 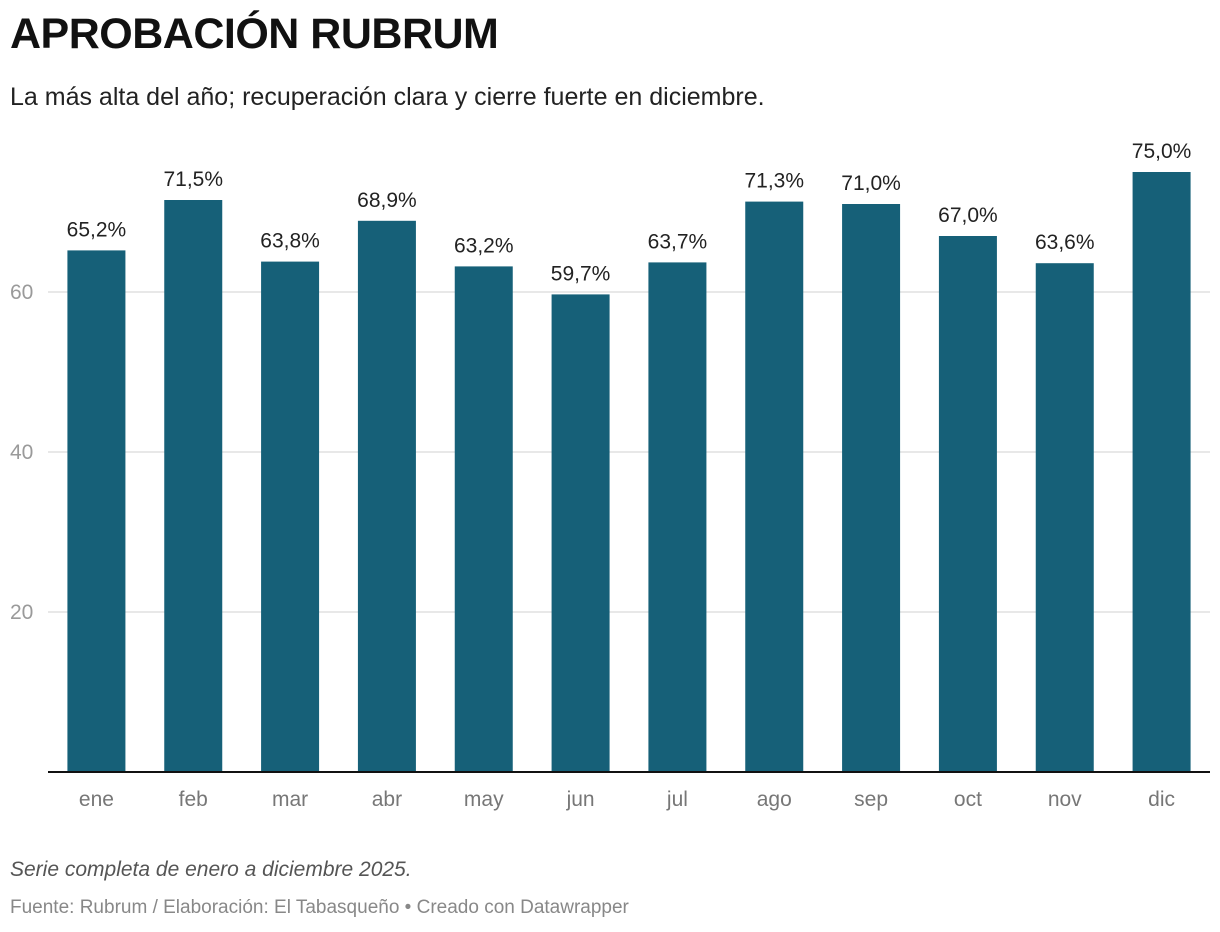 What do you see at coordinates (967, 504) in the screenshot?
I see `bar-oct` at bounding box center [967, 504].